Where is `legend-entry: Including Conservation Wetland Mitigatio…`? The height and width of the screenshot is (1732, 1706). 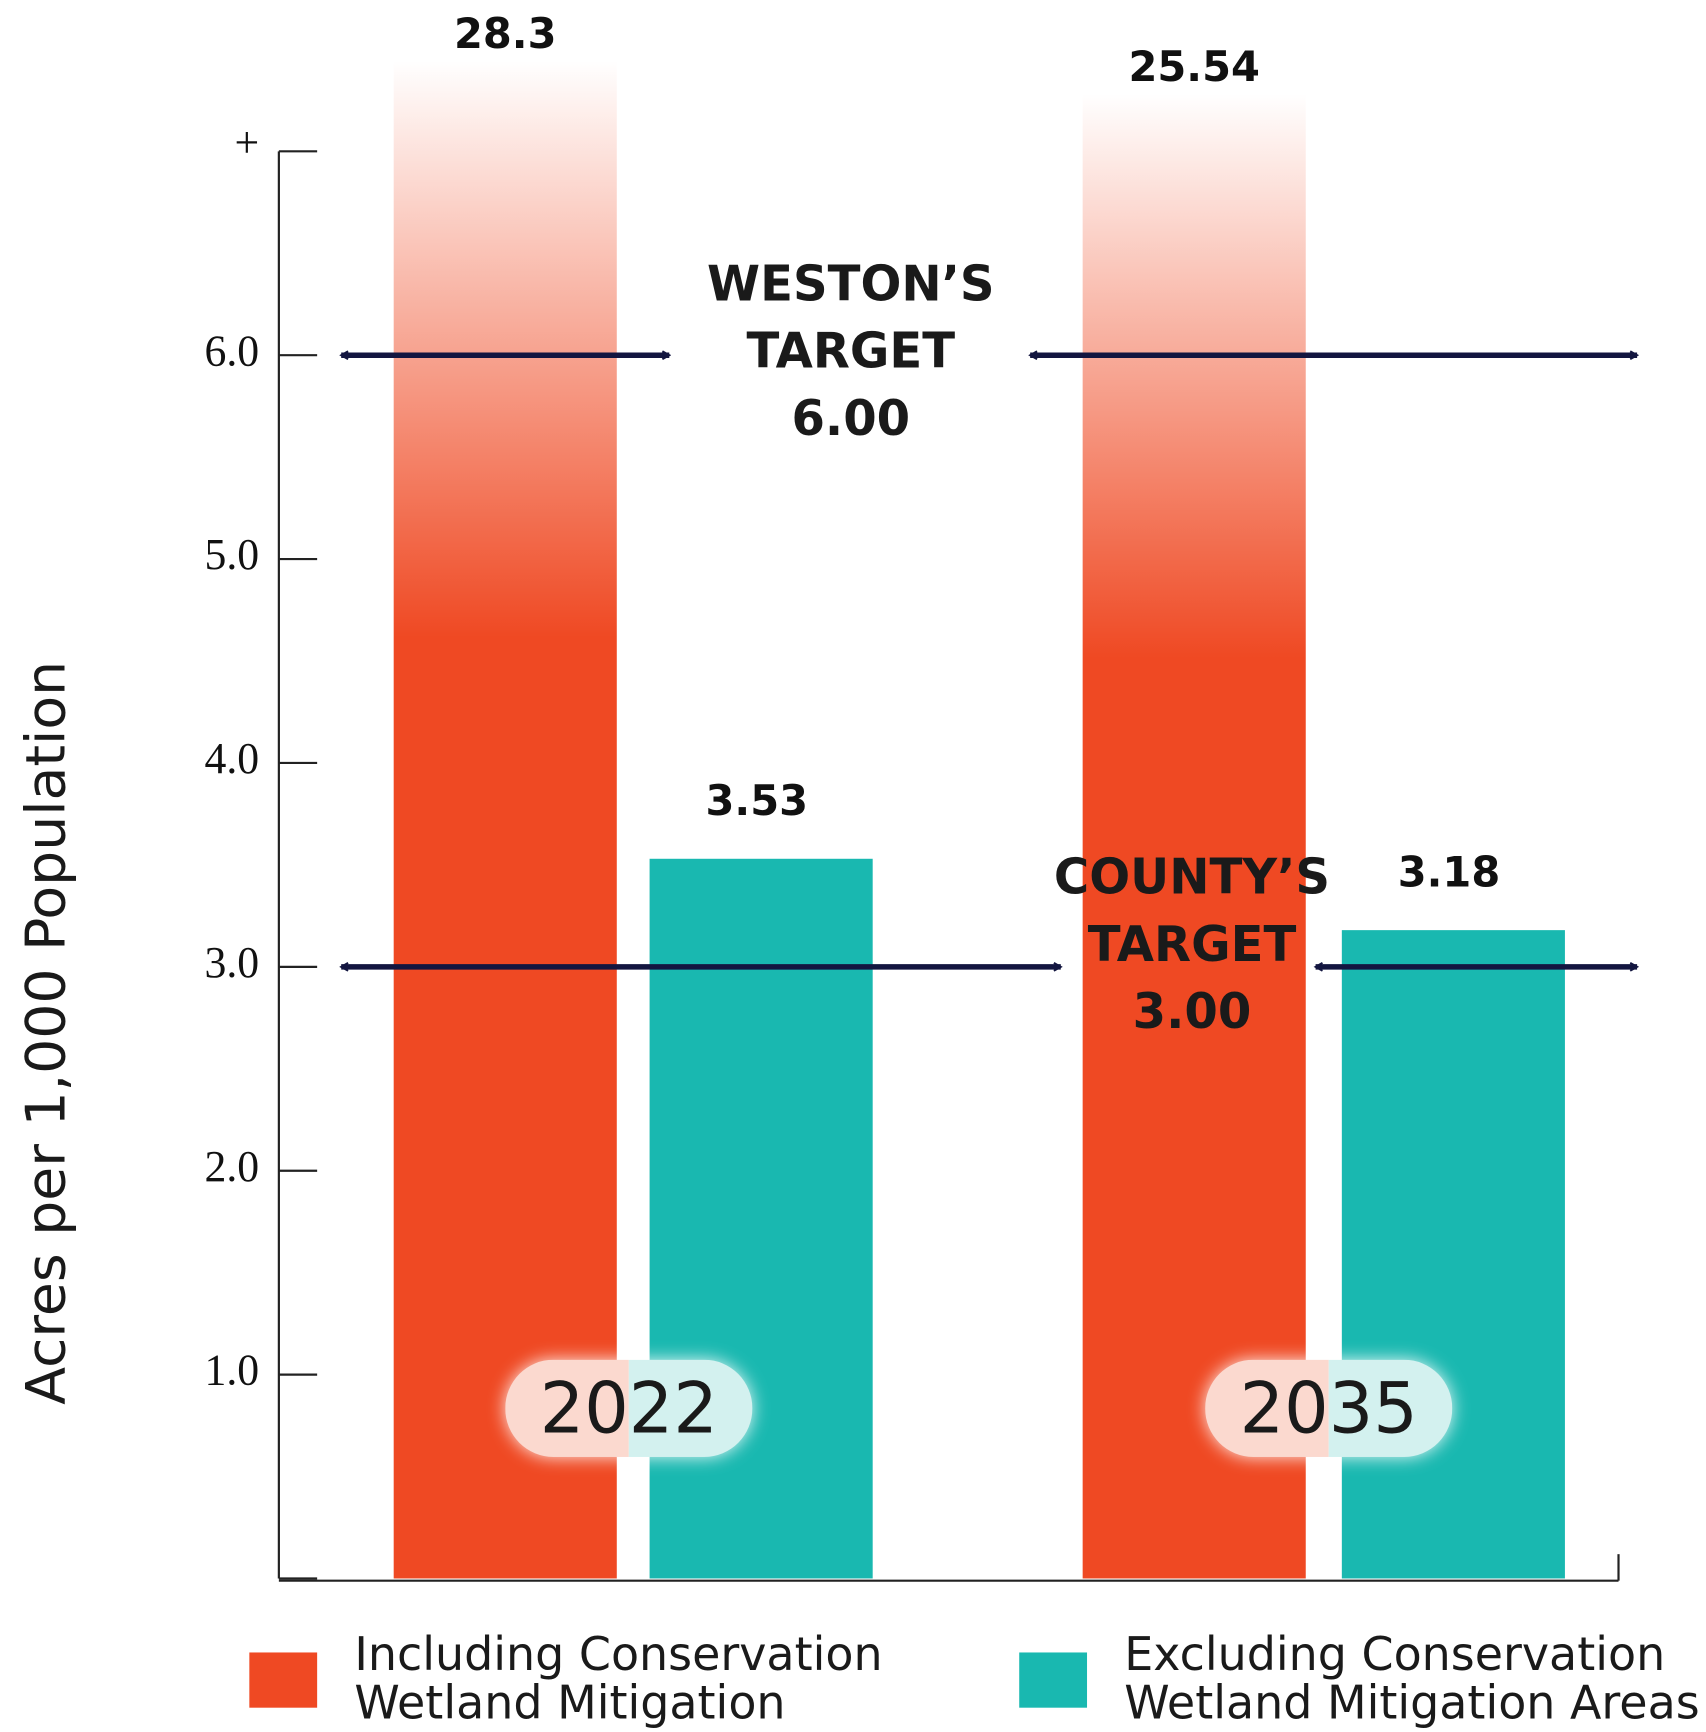
legend-entry: Including Conservation Wetland Mitigatio… is located at coordinates (618, 1681).